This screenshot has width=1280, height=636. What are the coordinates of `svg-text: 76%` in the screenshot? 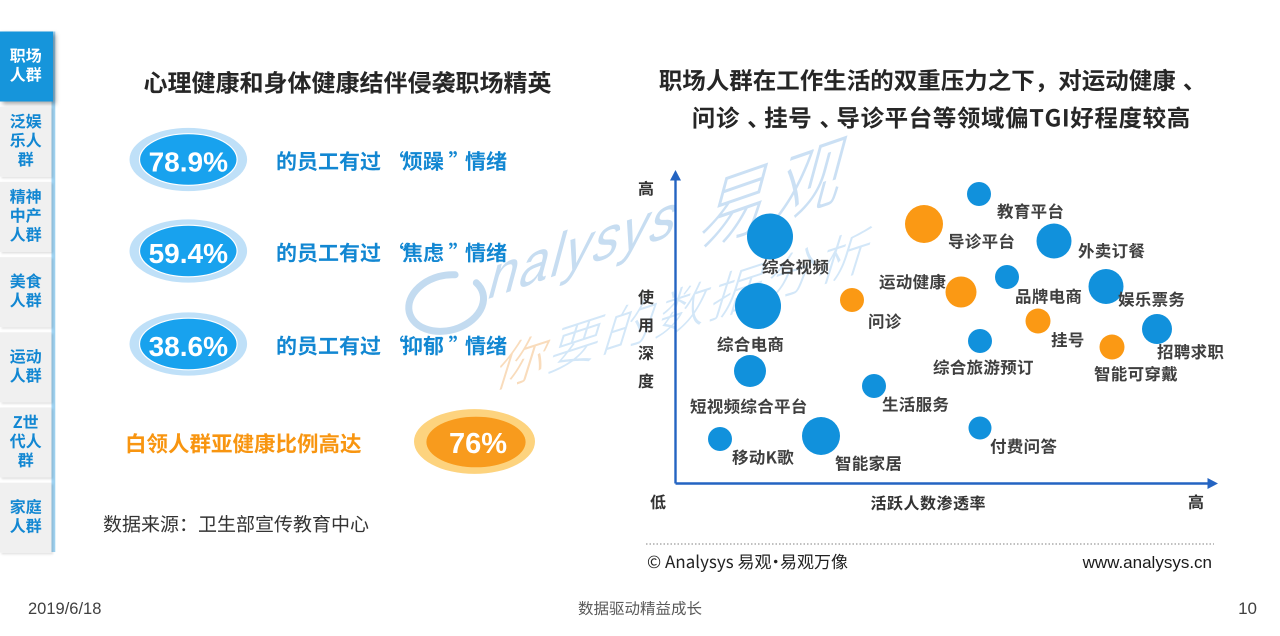 It's located at (478, 444).